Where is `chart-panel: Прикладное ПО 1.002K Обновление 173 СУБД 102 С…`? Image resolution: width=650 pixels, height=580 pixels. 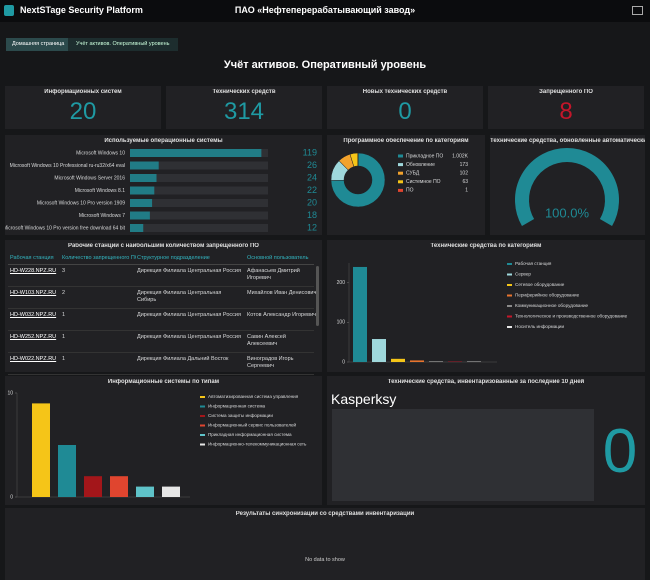 chart-panel: Прикладное ПО 1.002K Обновление 173 СУБД 102 С… is located at coordinates (406, 185).